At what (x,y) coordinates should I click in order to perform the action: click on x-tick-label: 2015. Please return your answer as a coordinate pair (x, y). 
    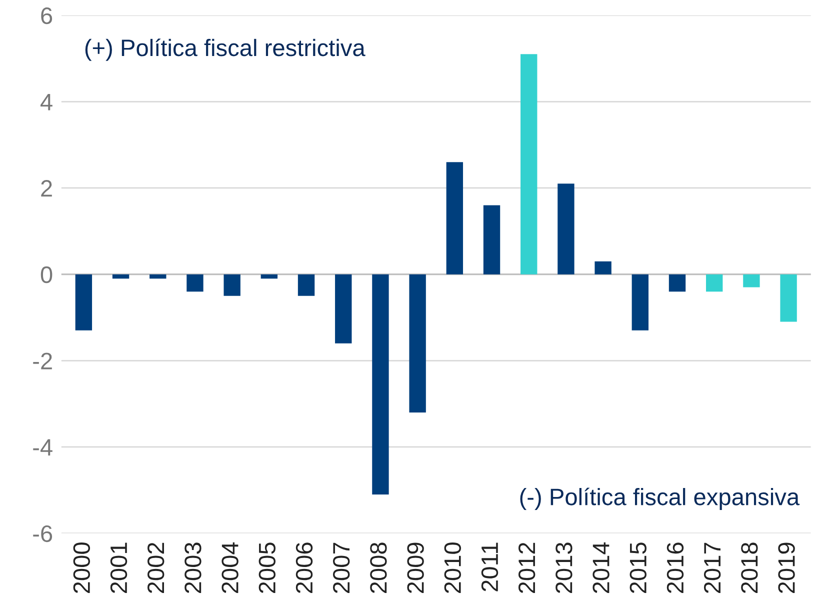
    Looking at the image, I should click on (638, 567).